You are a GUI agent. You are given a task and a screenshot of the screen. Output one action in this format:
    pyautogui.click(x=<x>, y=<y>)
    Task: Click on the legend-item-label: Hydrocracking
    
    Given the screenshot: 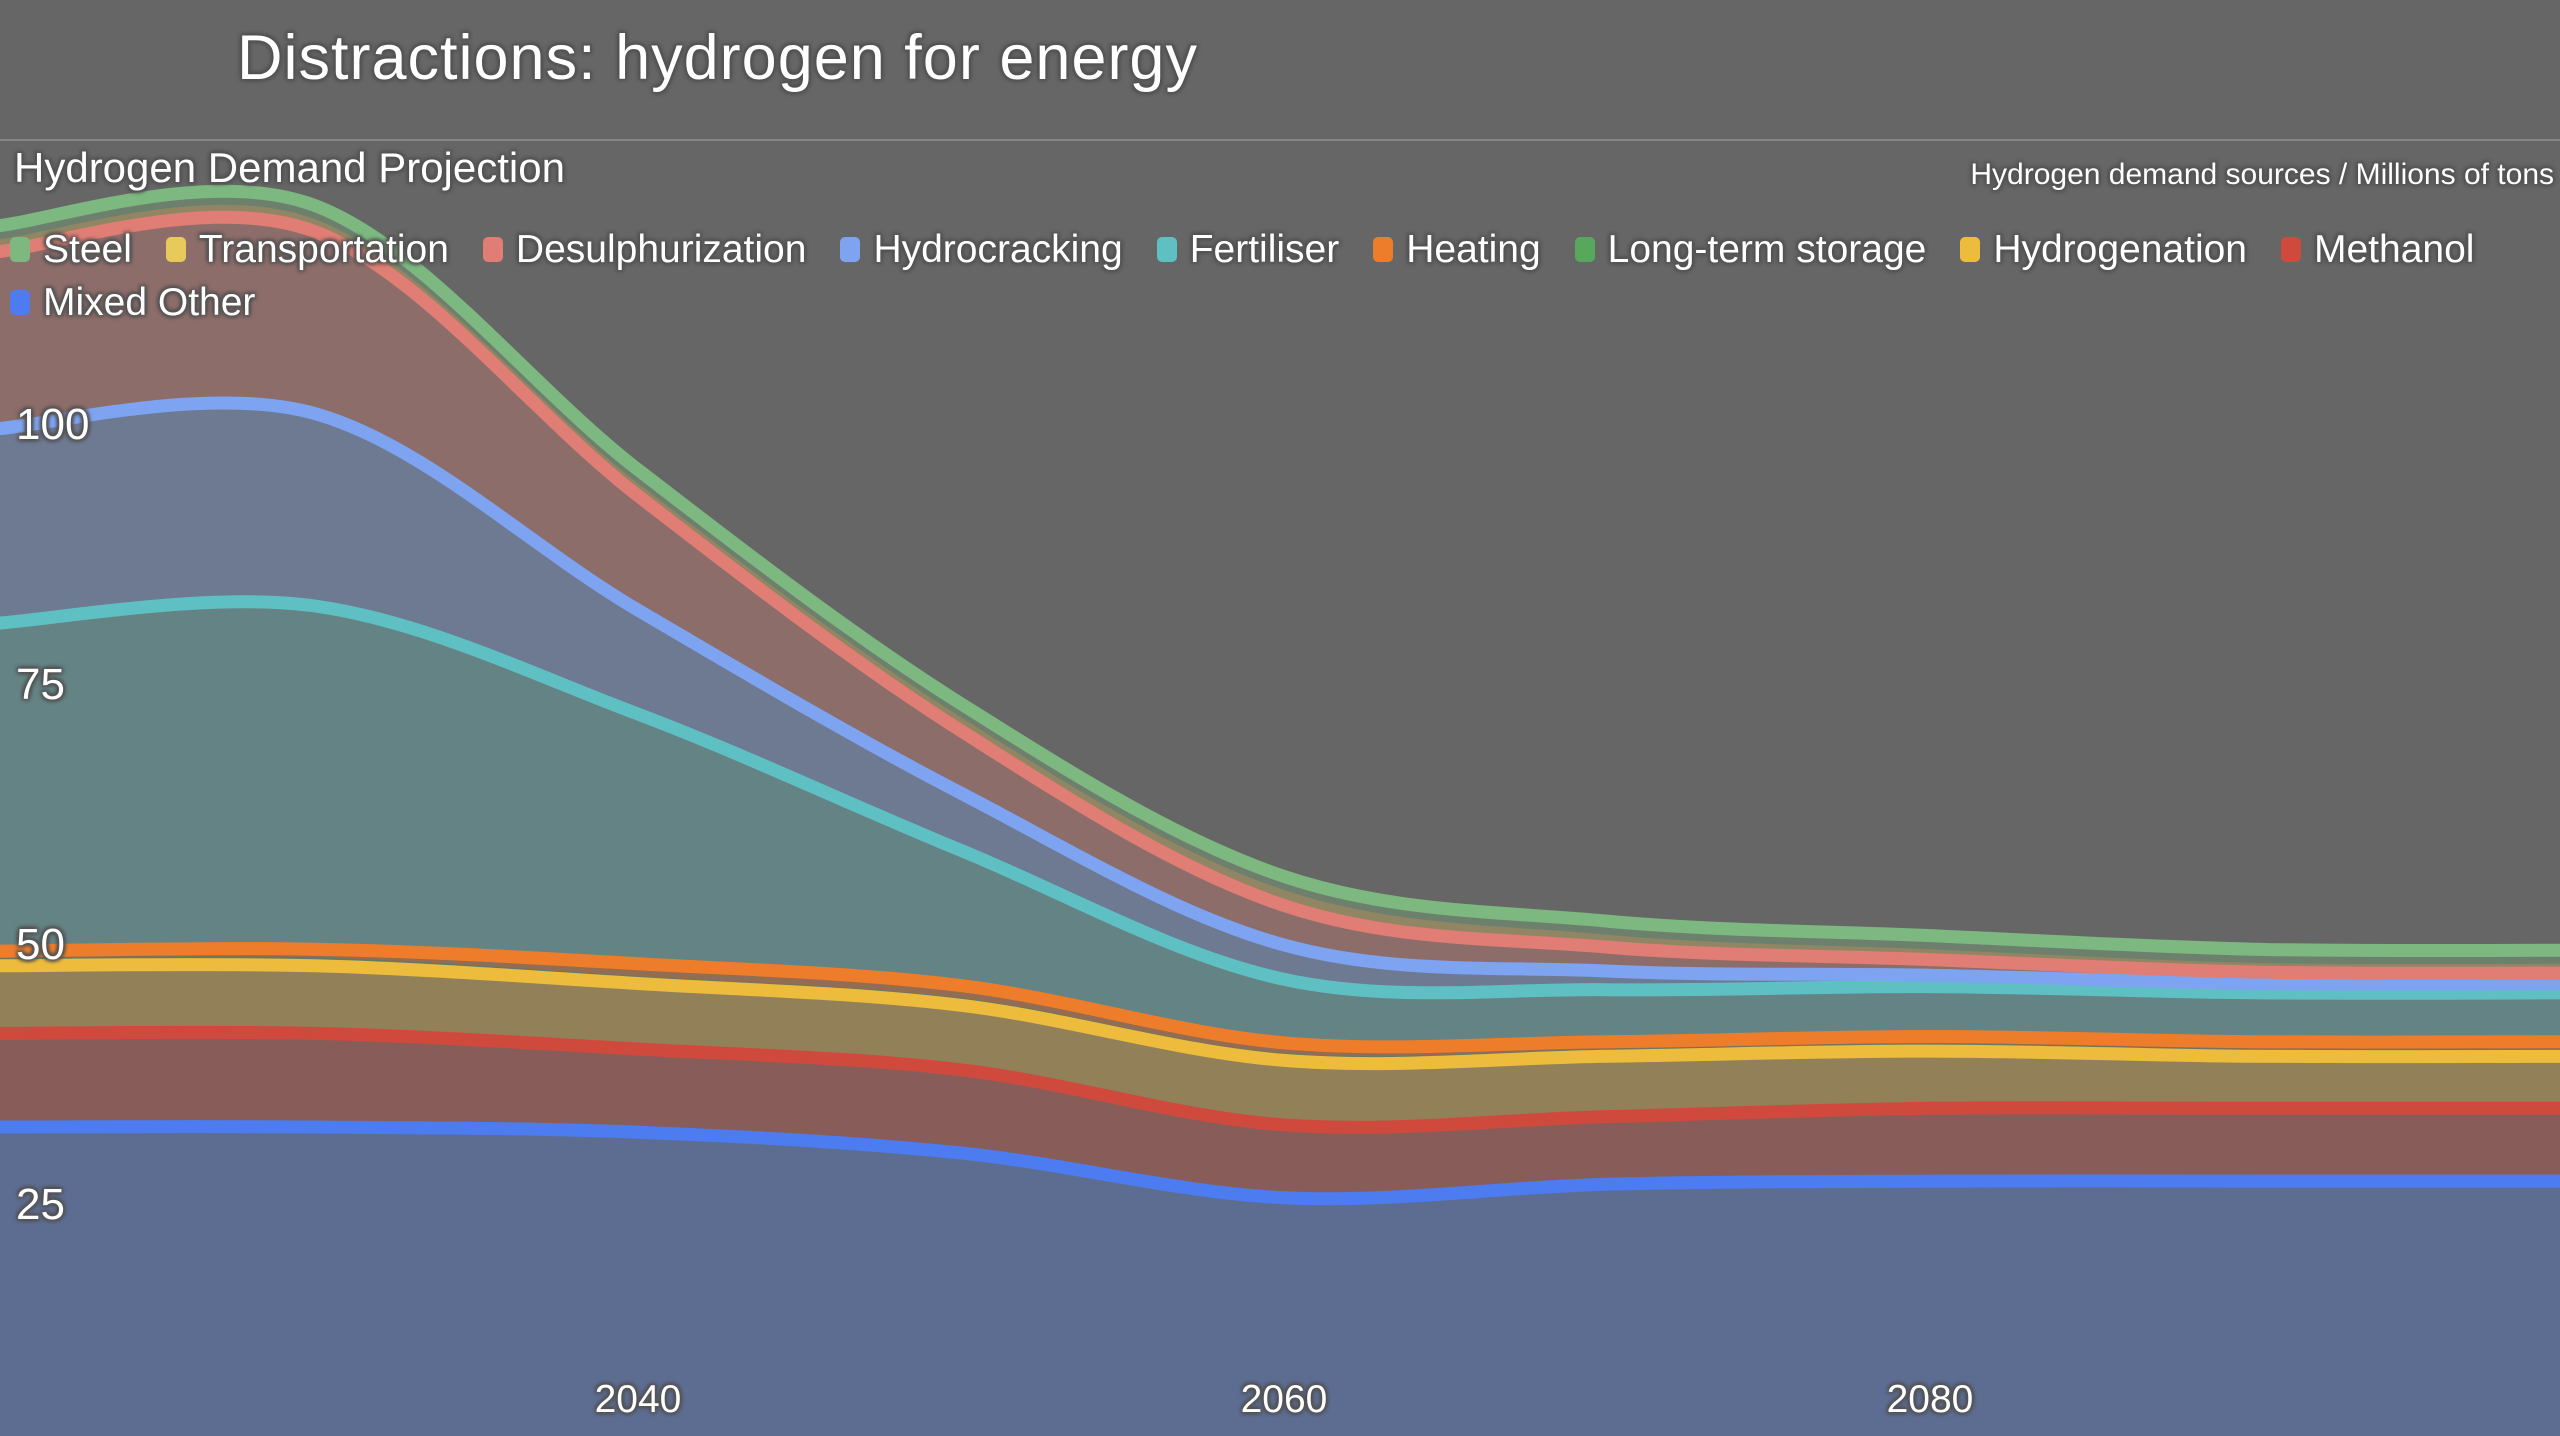 What is the action you would take?
    pyautogui.click(x=998, y=249)
    